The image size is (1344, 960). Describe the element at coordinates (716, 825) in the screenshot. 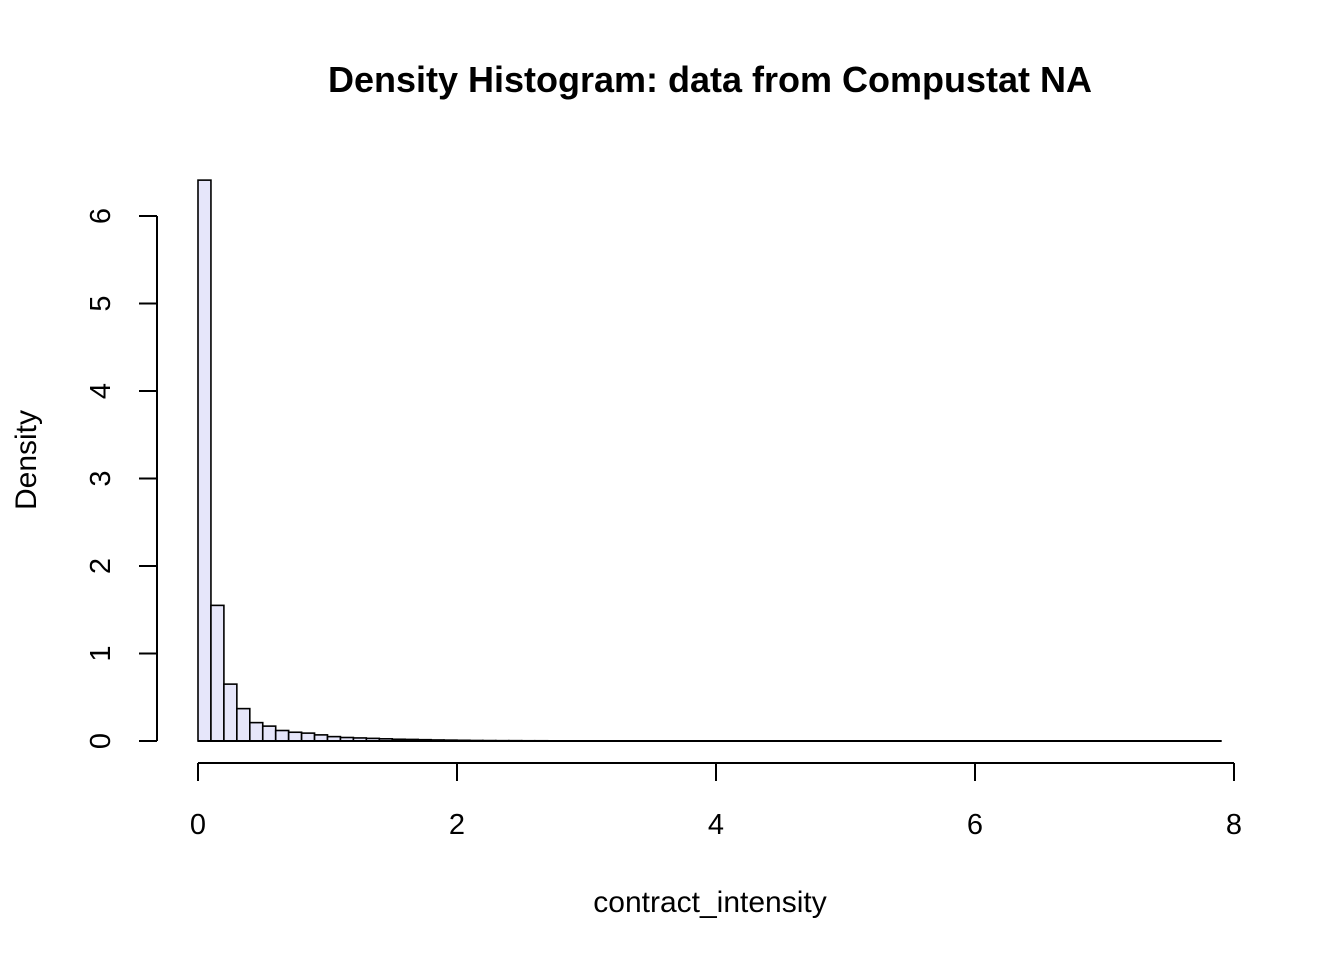

I see `x-tick-label: 4` at that location.